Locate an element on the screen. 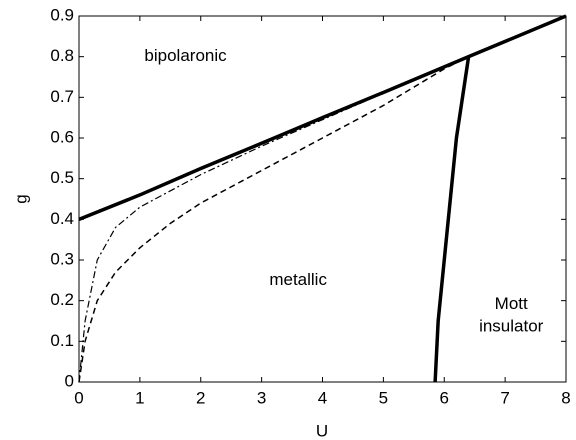 The image size is (576, 440). x-tick-label: 2 is located at coordinates (200, 397).